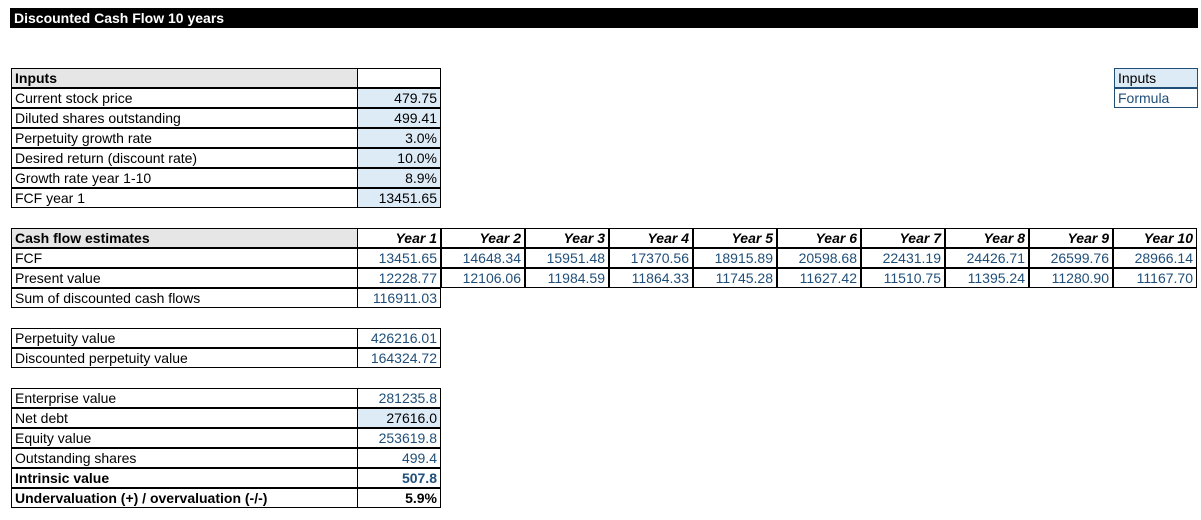 The image size is (1201, 520). What do you see at coordinates (399, 298) in the screenshot?
I see `sum-dcf-cell: 116911.03` at bounding box center [399, 298].